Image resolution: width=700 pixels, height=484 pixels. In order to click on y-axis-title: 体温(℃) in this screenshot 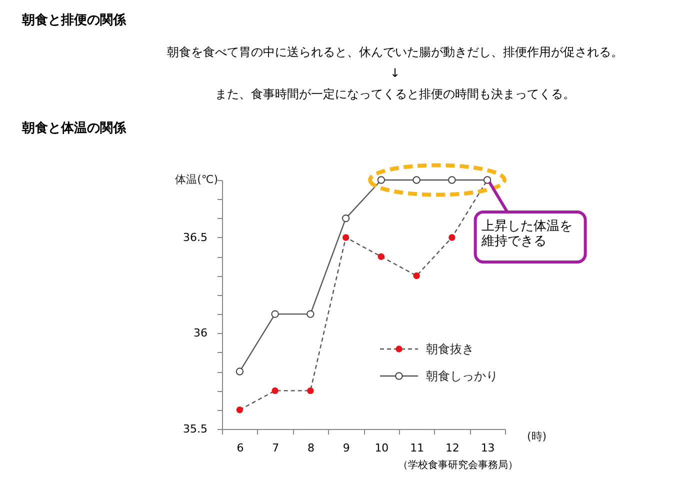, I will do `click(196, 179)`.